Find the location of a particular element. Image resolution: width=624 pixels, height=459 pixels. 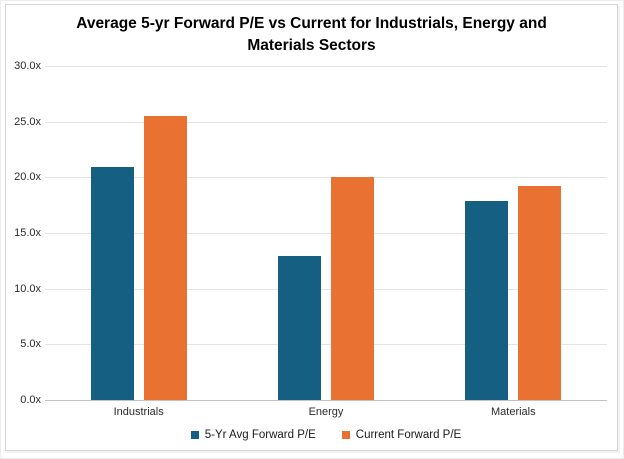

x-category-label: Materials is located at coordinates (513, 412).